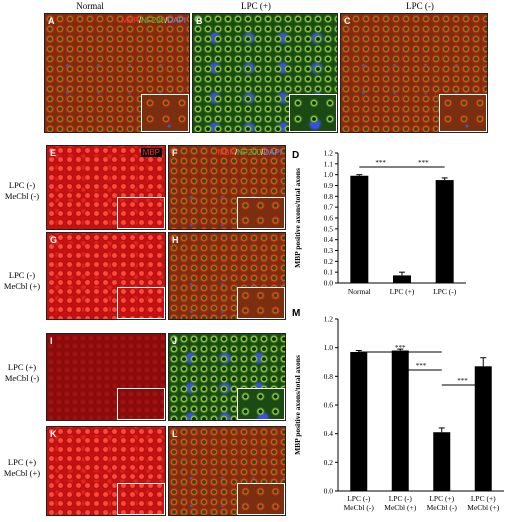  I want to click on row-label: LPC (+) MeCbl (-), so click(22, 372).